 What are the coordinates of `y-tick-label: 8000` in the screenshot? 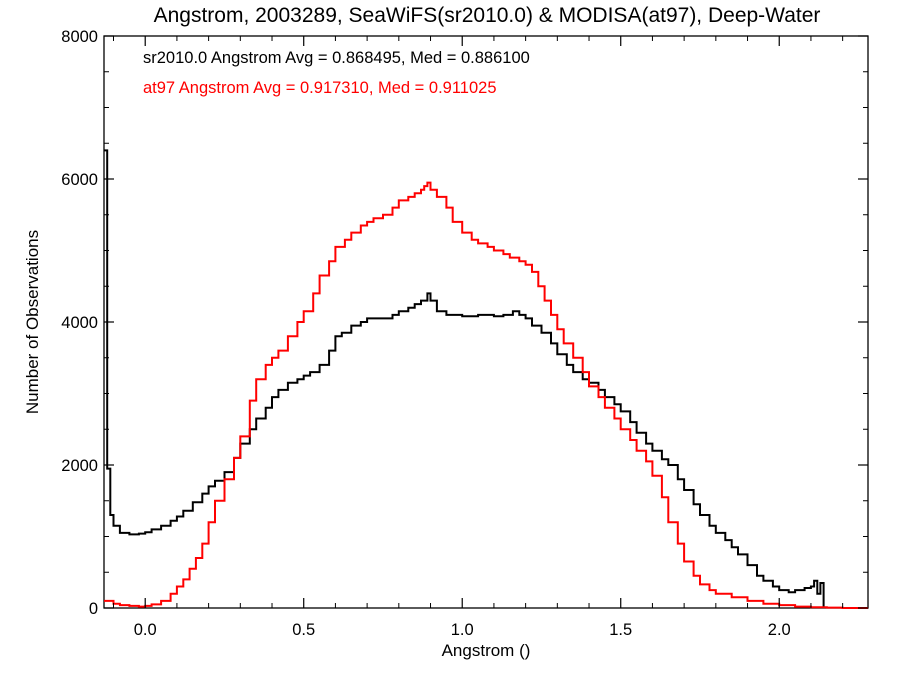 It's located at (79, 37).